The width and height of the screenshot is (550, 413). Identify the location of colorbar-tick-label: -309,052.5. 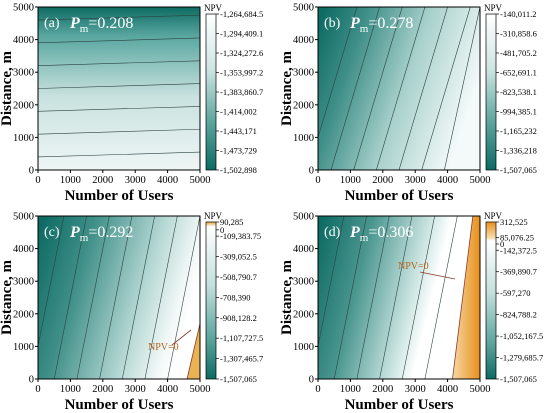
(238, 257).